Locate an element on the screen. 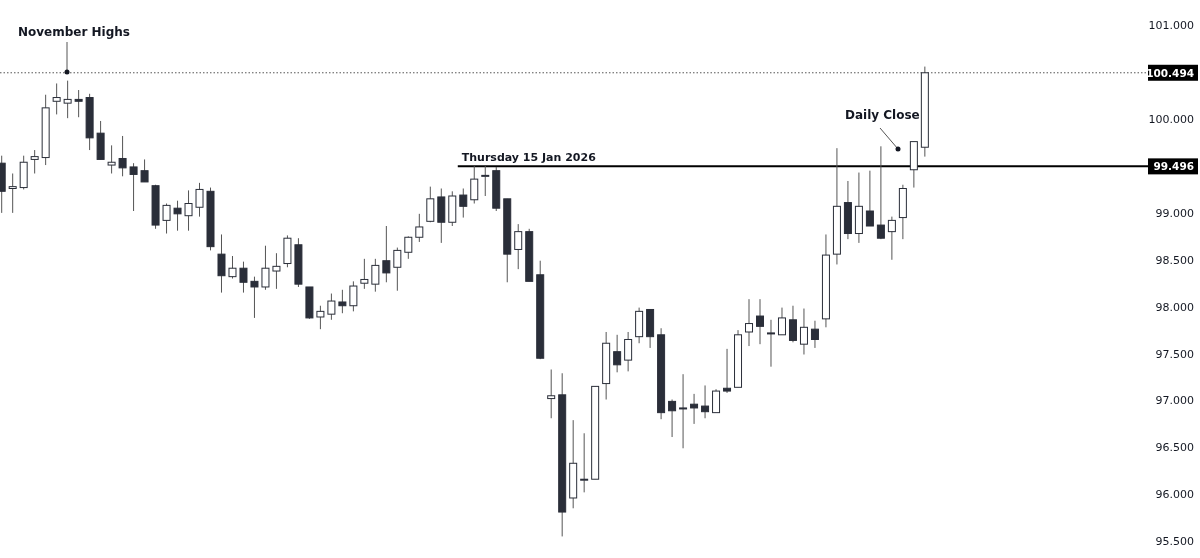 The height and width of the screenshot is (558, 1200). y-tick-label: 98.000 is located at coordinates (1174, 307).